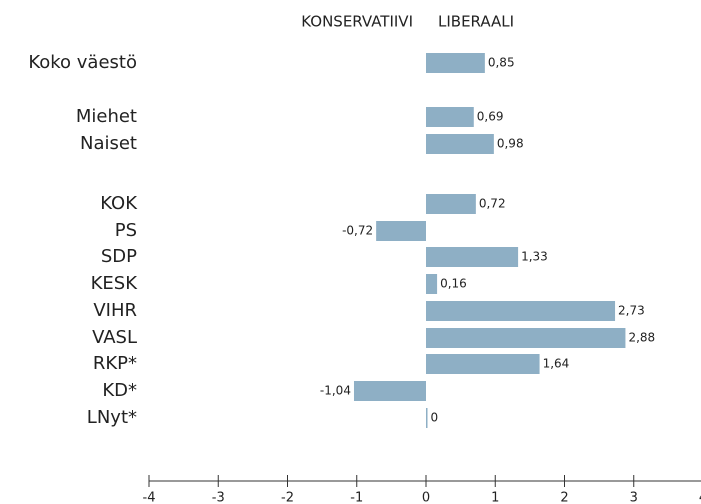  What do you see at coordinates (108, 143) in the screenshot?
I see `category-label: Naiset` at bounding box center [108, 143].